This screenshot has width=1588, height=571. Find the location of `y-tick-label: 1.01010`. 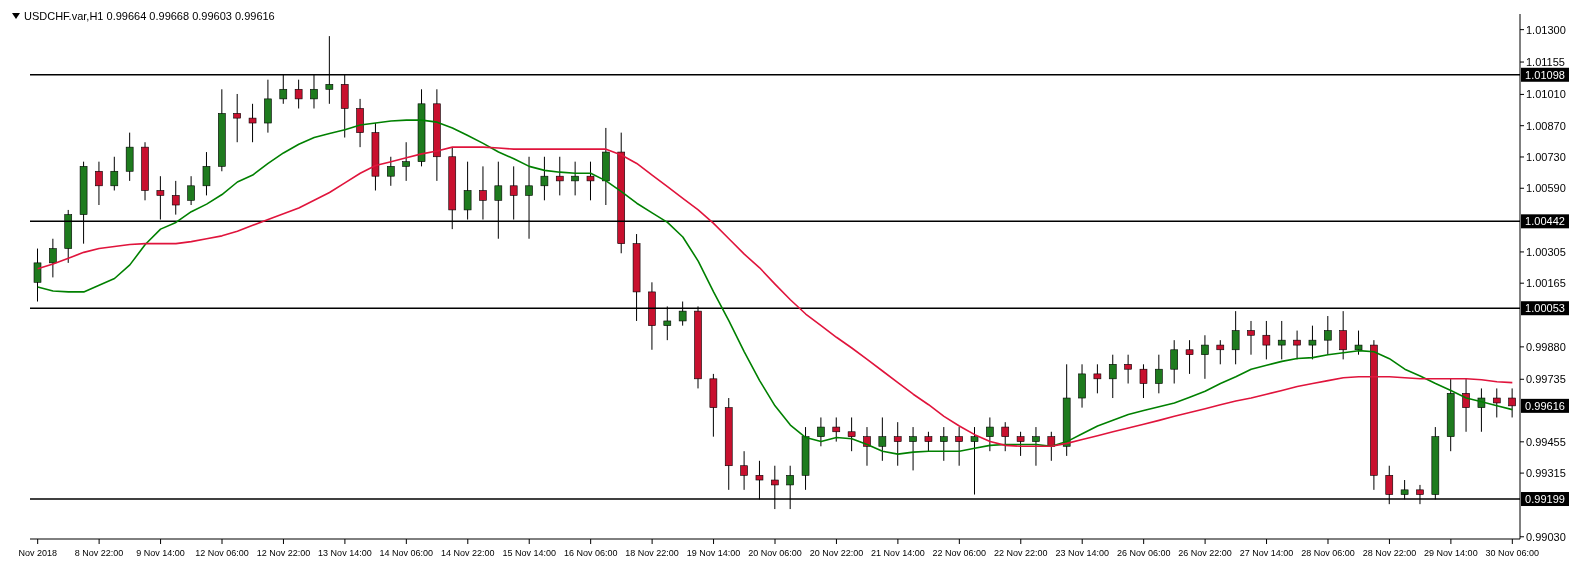

y-tick-label: 1.01010 is located at coordinates (1546, 94).